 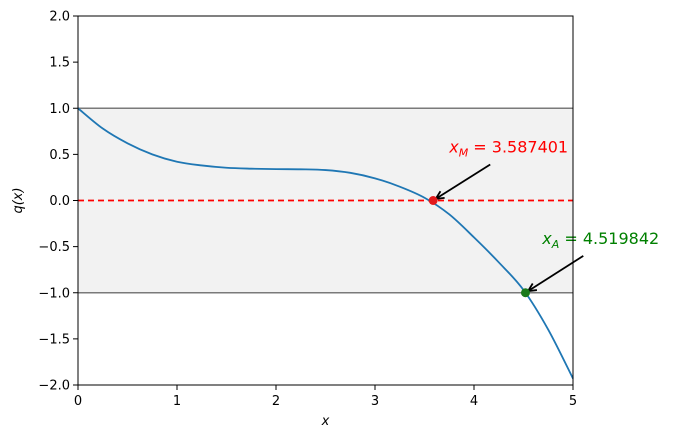 I want to click on y-tick-label: −1.5, so click(x=54, y=339).